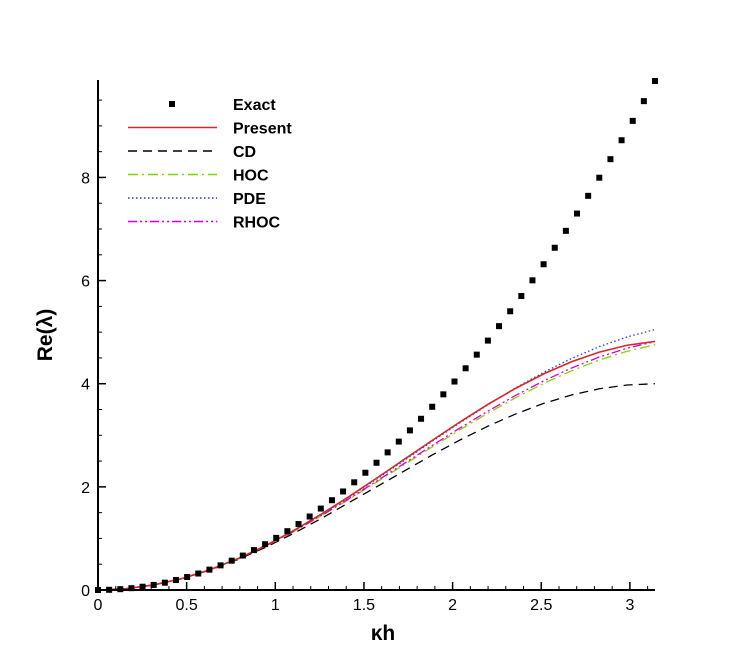  What do you see at coordinates (85, 282) in the screenshot?
I see `y-tick-label: 6` at bounding box center [85, 282].